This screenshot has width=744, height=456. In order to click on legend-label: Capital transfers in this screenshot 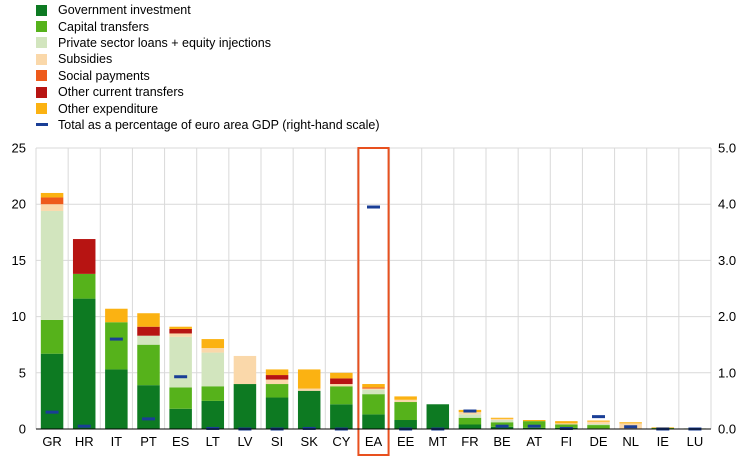, I will do `click(104, 26)`.